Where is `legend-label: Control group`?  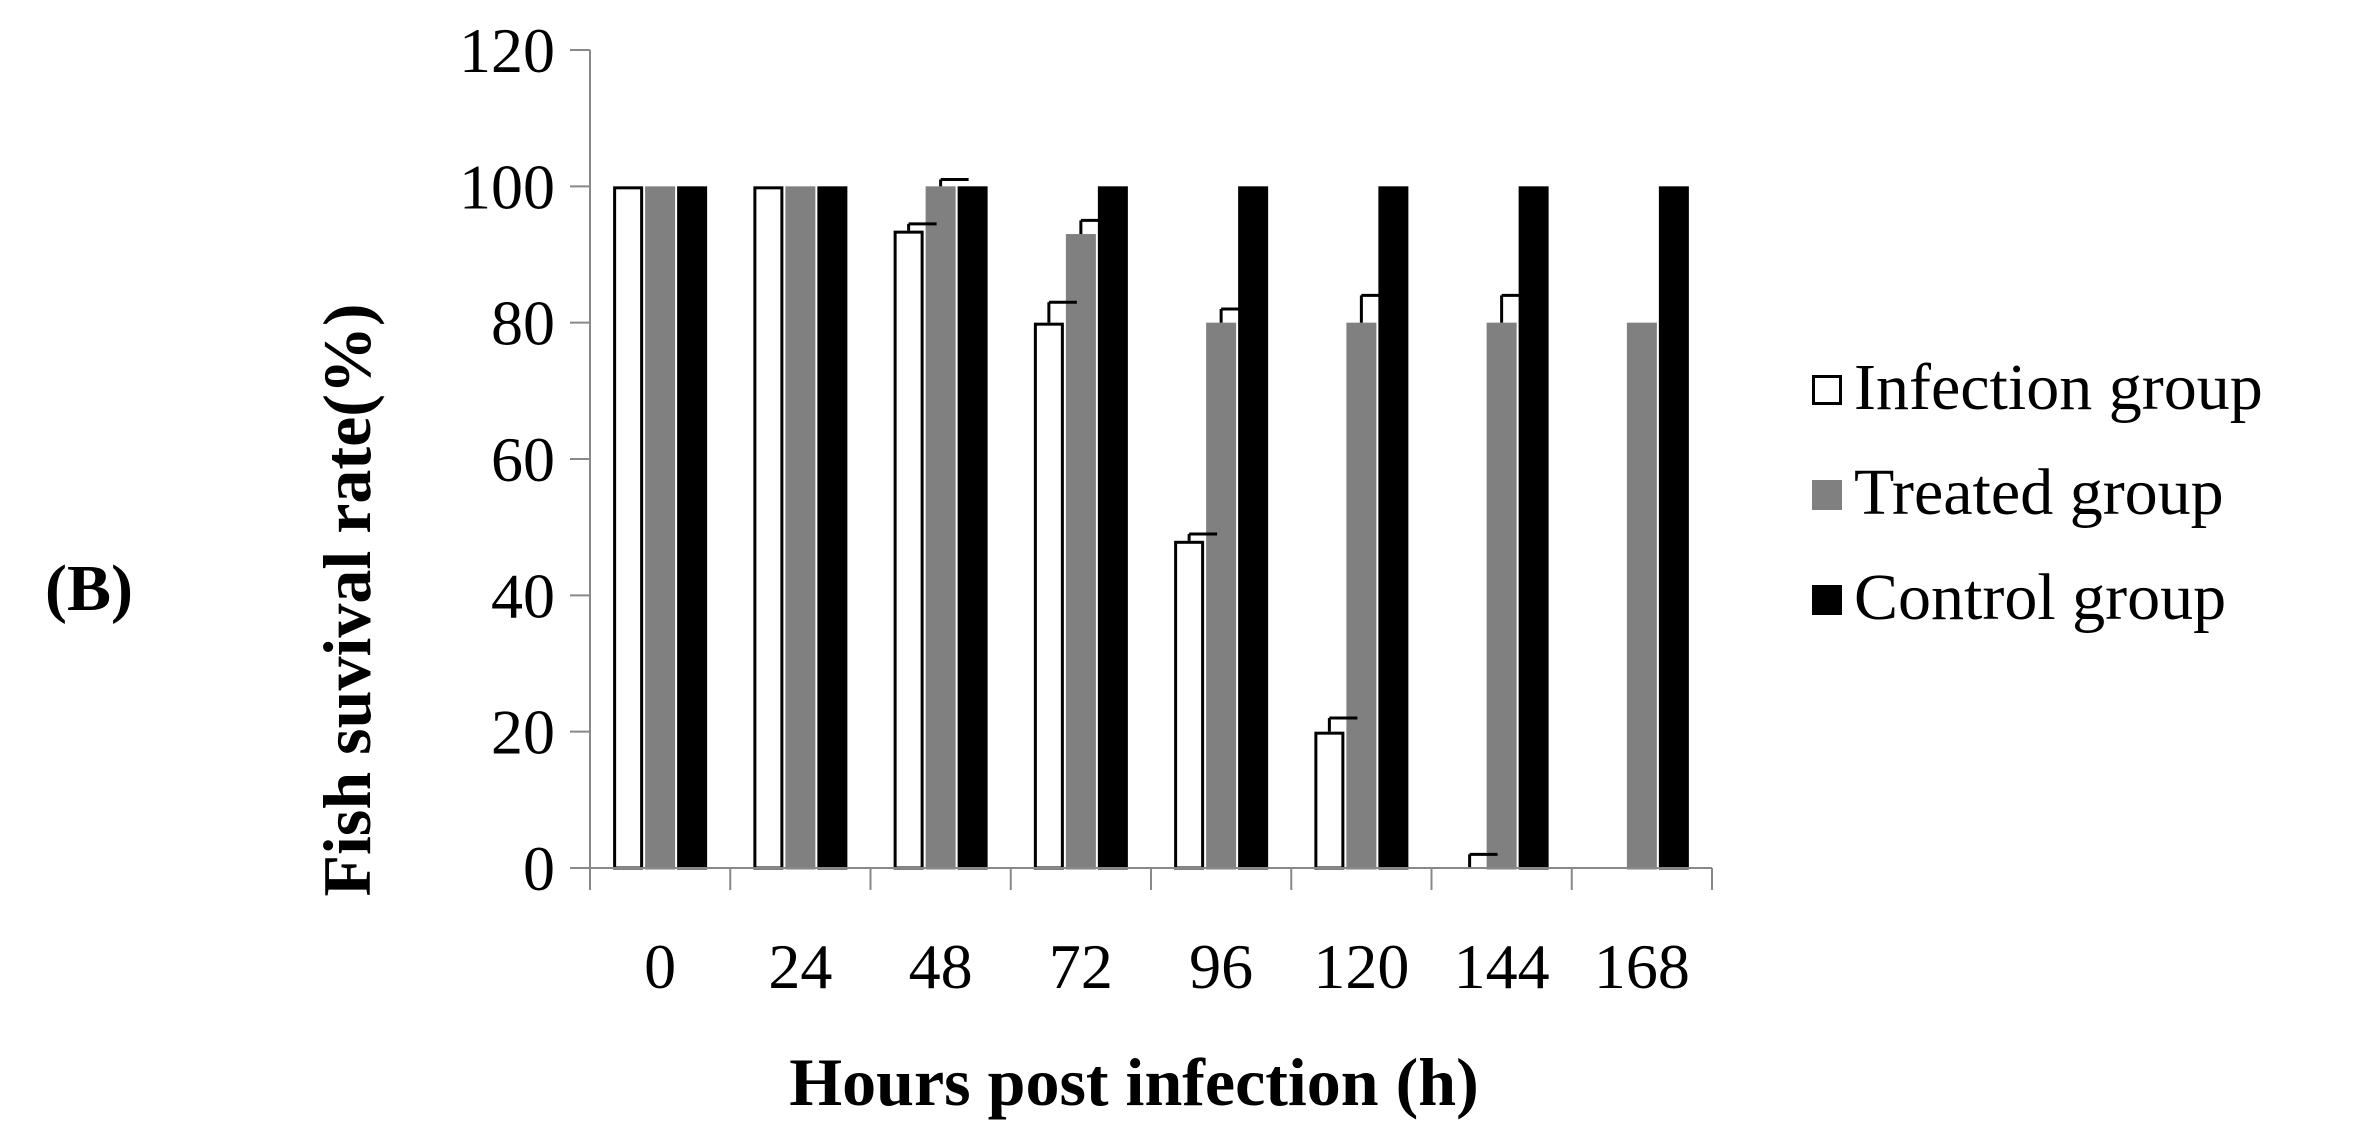 legend-label: Control group is located at coordinates (2040, 597).